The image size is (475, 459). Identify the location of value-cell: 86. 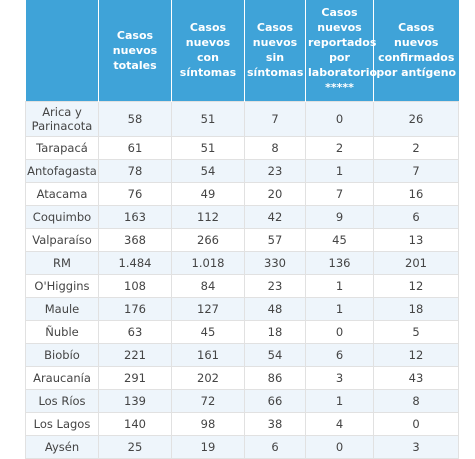
(275, 377).